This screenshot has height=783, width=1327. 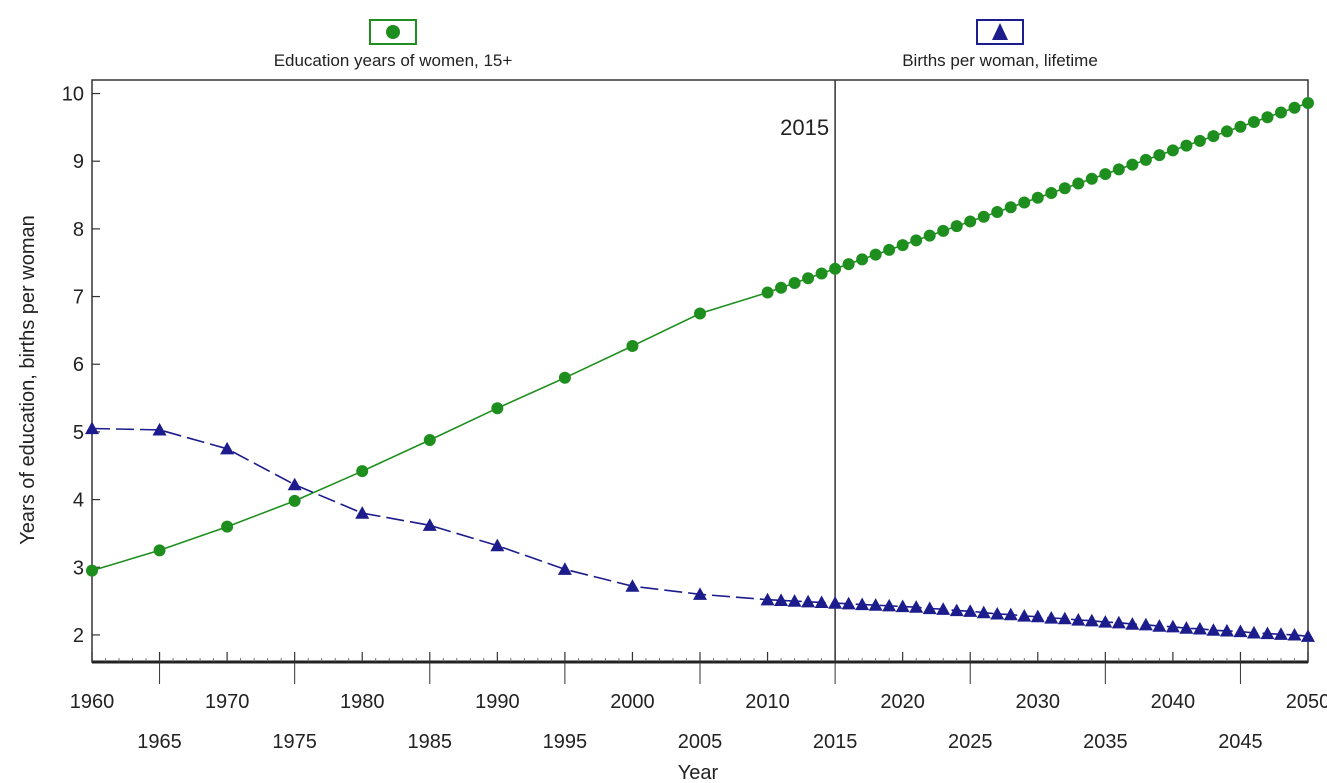 What do you see at coordinates (1000, 31) in the screenshot?
I see `legend-triangle-marker` at bounding box center [1000, 31].